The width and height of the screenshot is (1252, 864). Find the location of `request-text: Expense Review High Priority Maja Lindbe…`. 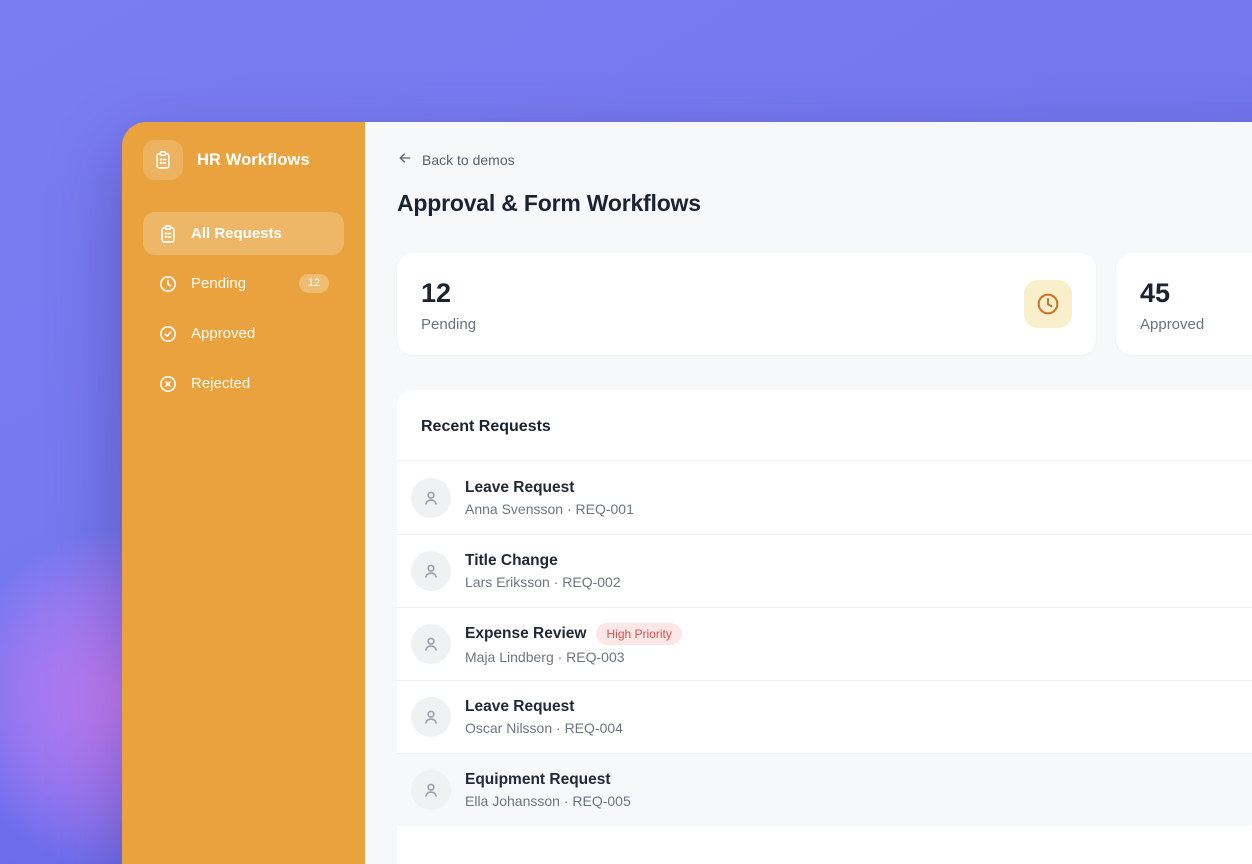

request-text: Expense Review High Priority Maja Lindbe… is located at coordinates (573, 644).